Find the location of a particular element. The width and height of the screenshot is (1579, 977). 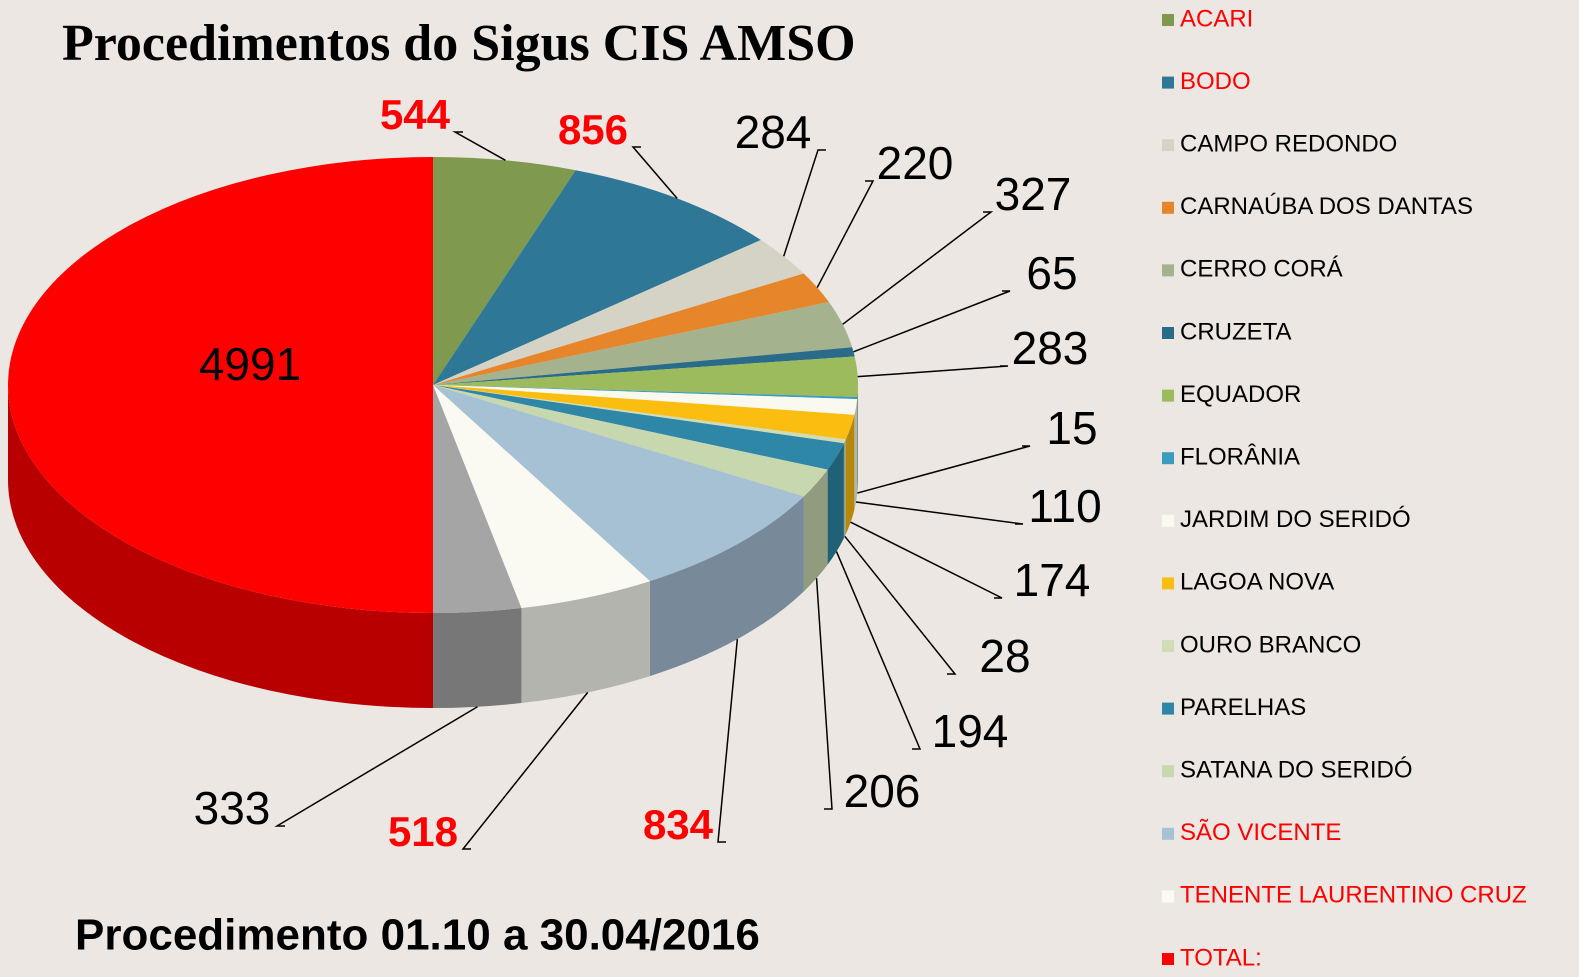

legend-label: FLORÂNIA is located at coordinates (1240, 457).